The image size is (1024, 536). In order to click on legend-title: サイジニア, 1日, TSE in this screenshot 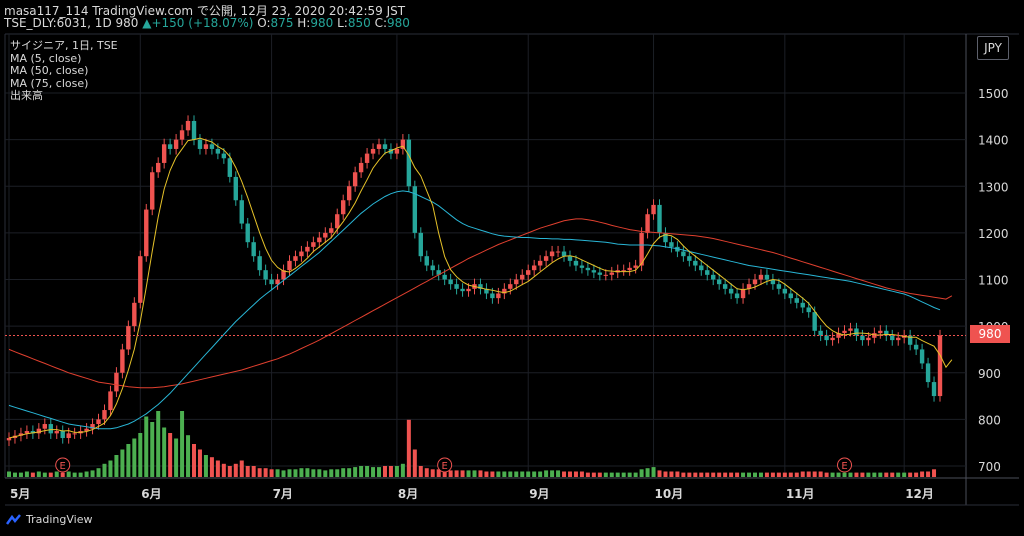, I will do `click(64, 45)`.